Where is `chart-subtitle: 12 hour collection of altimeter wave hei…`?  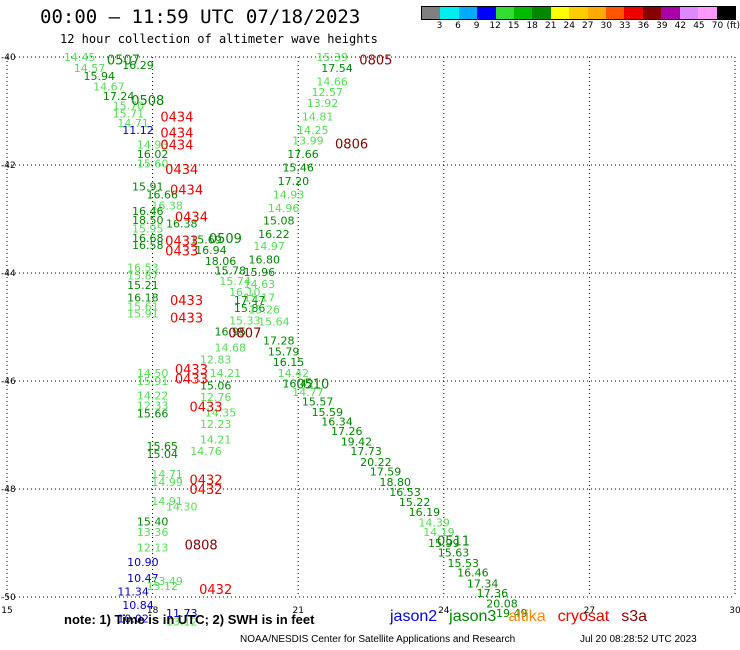
chart-subtitle: 12 hour collection of altimeter wave hei… is located at coordinates (219, 39).